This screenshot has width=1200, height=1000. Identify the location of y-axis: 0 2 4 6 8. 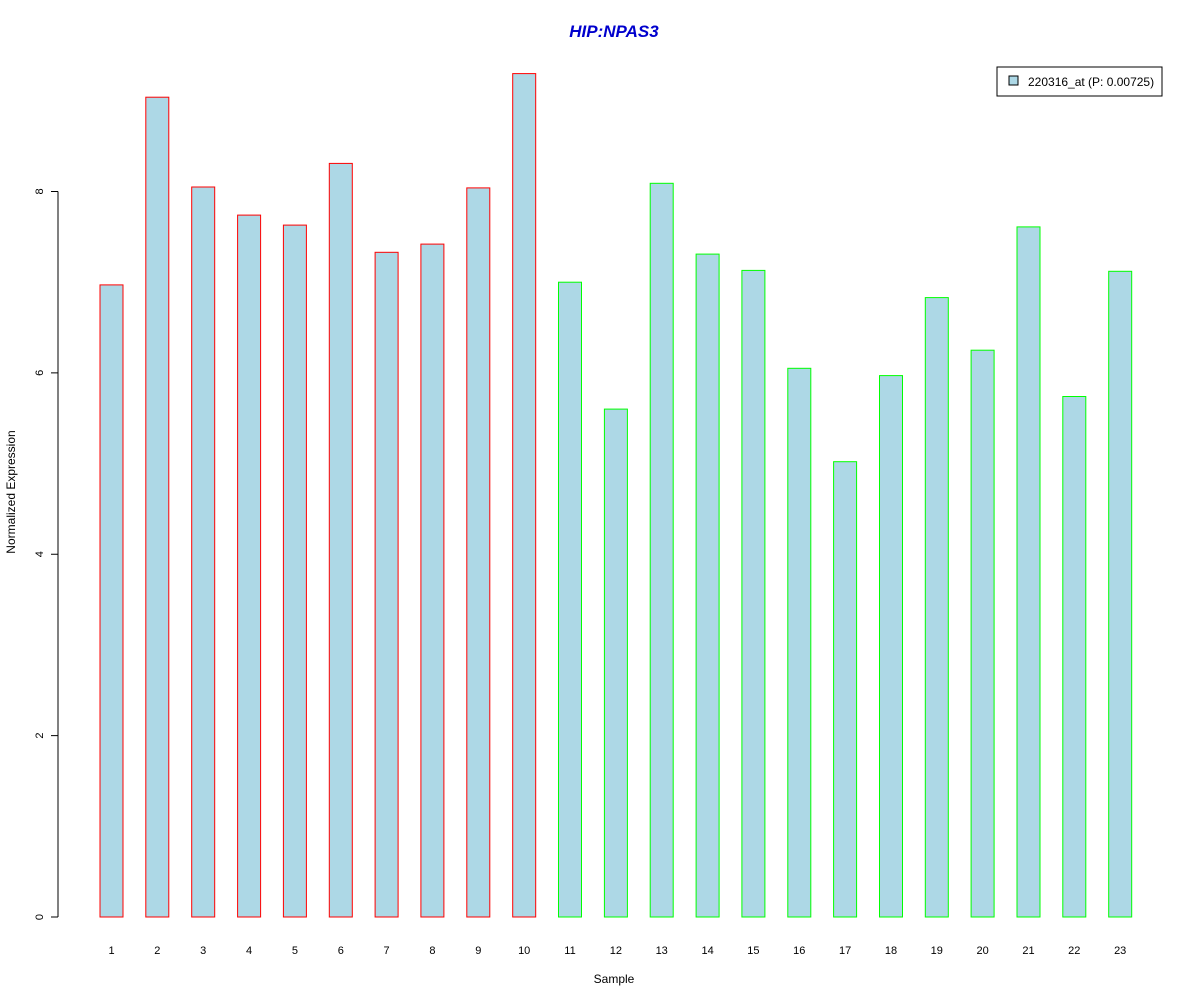
(46, 554).